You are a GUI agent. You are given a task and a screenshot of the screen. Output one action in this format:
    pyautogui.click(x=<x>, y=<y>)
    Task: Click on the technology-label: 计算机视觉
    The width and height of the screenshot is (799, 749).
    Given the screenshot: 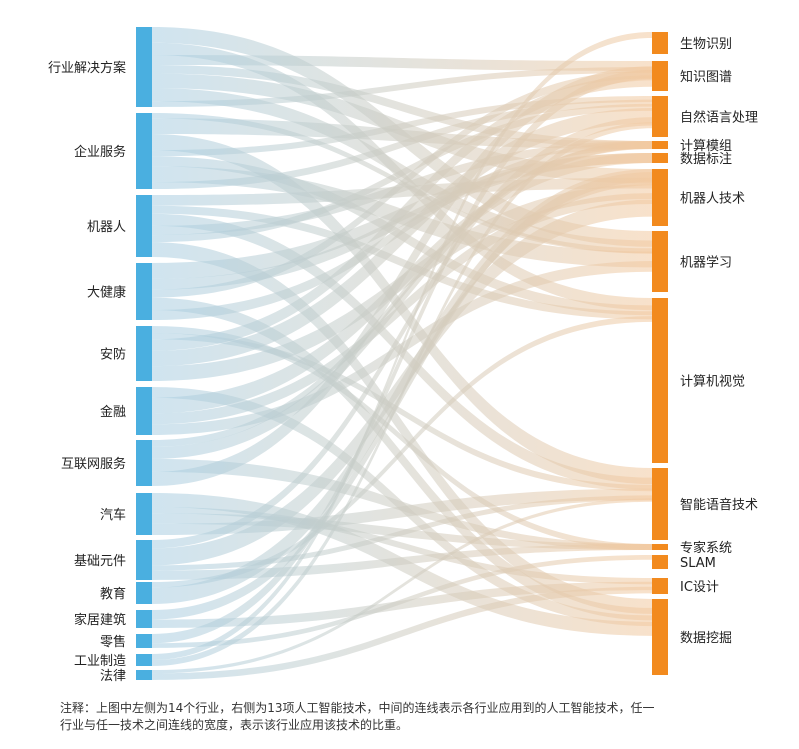 What is the action you would take?
    pyautogui.click(x=712, y=382)
    